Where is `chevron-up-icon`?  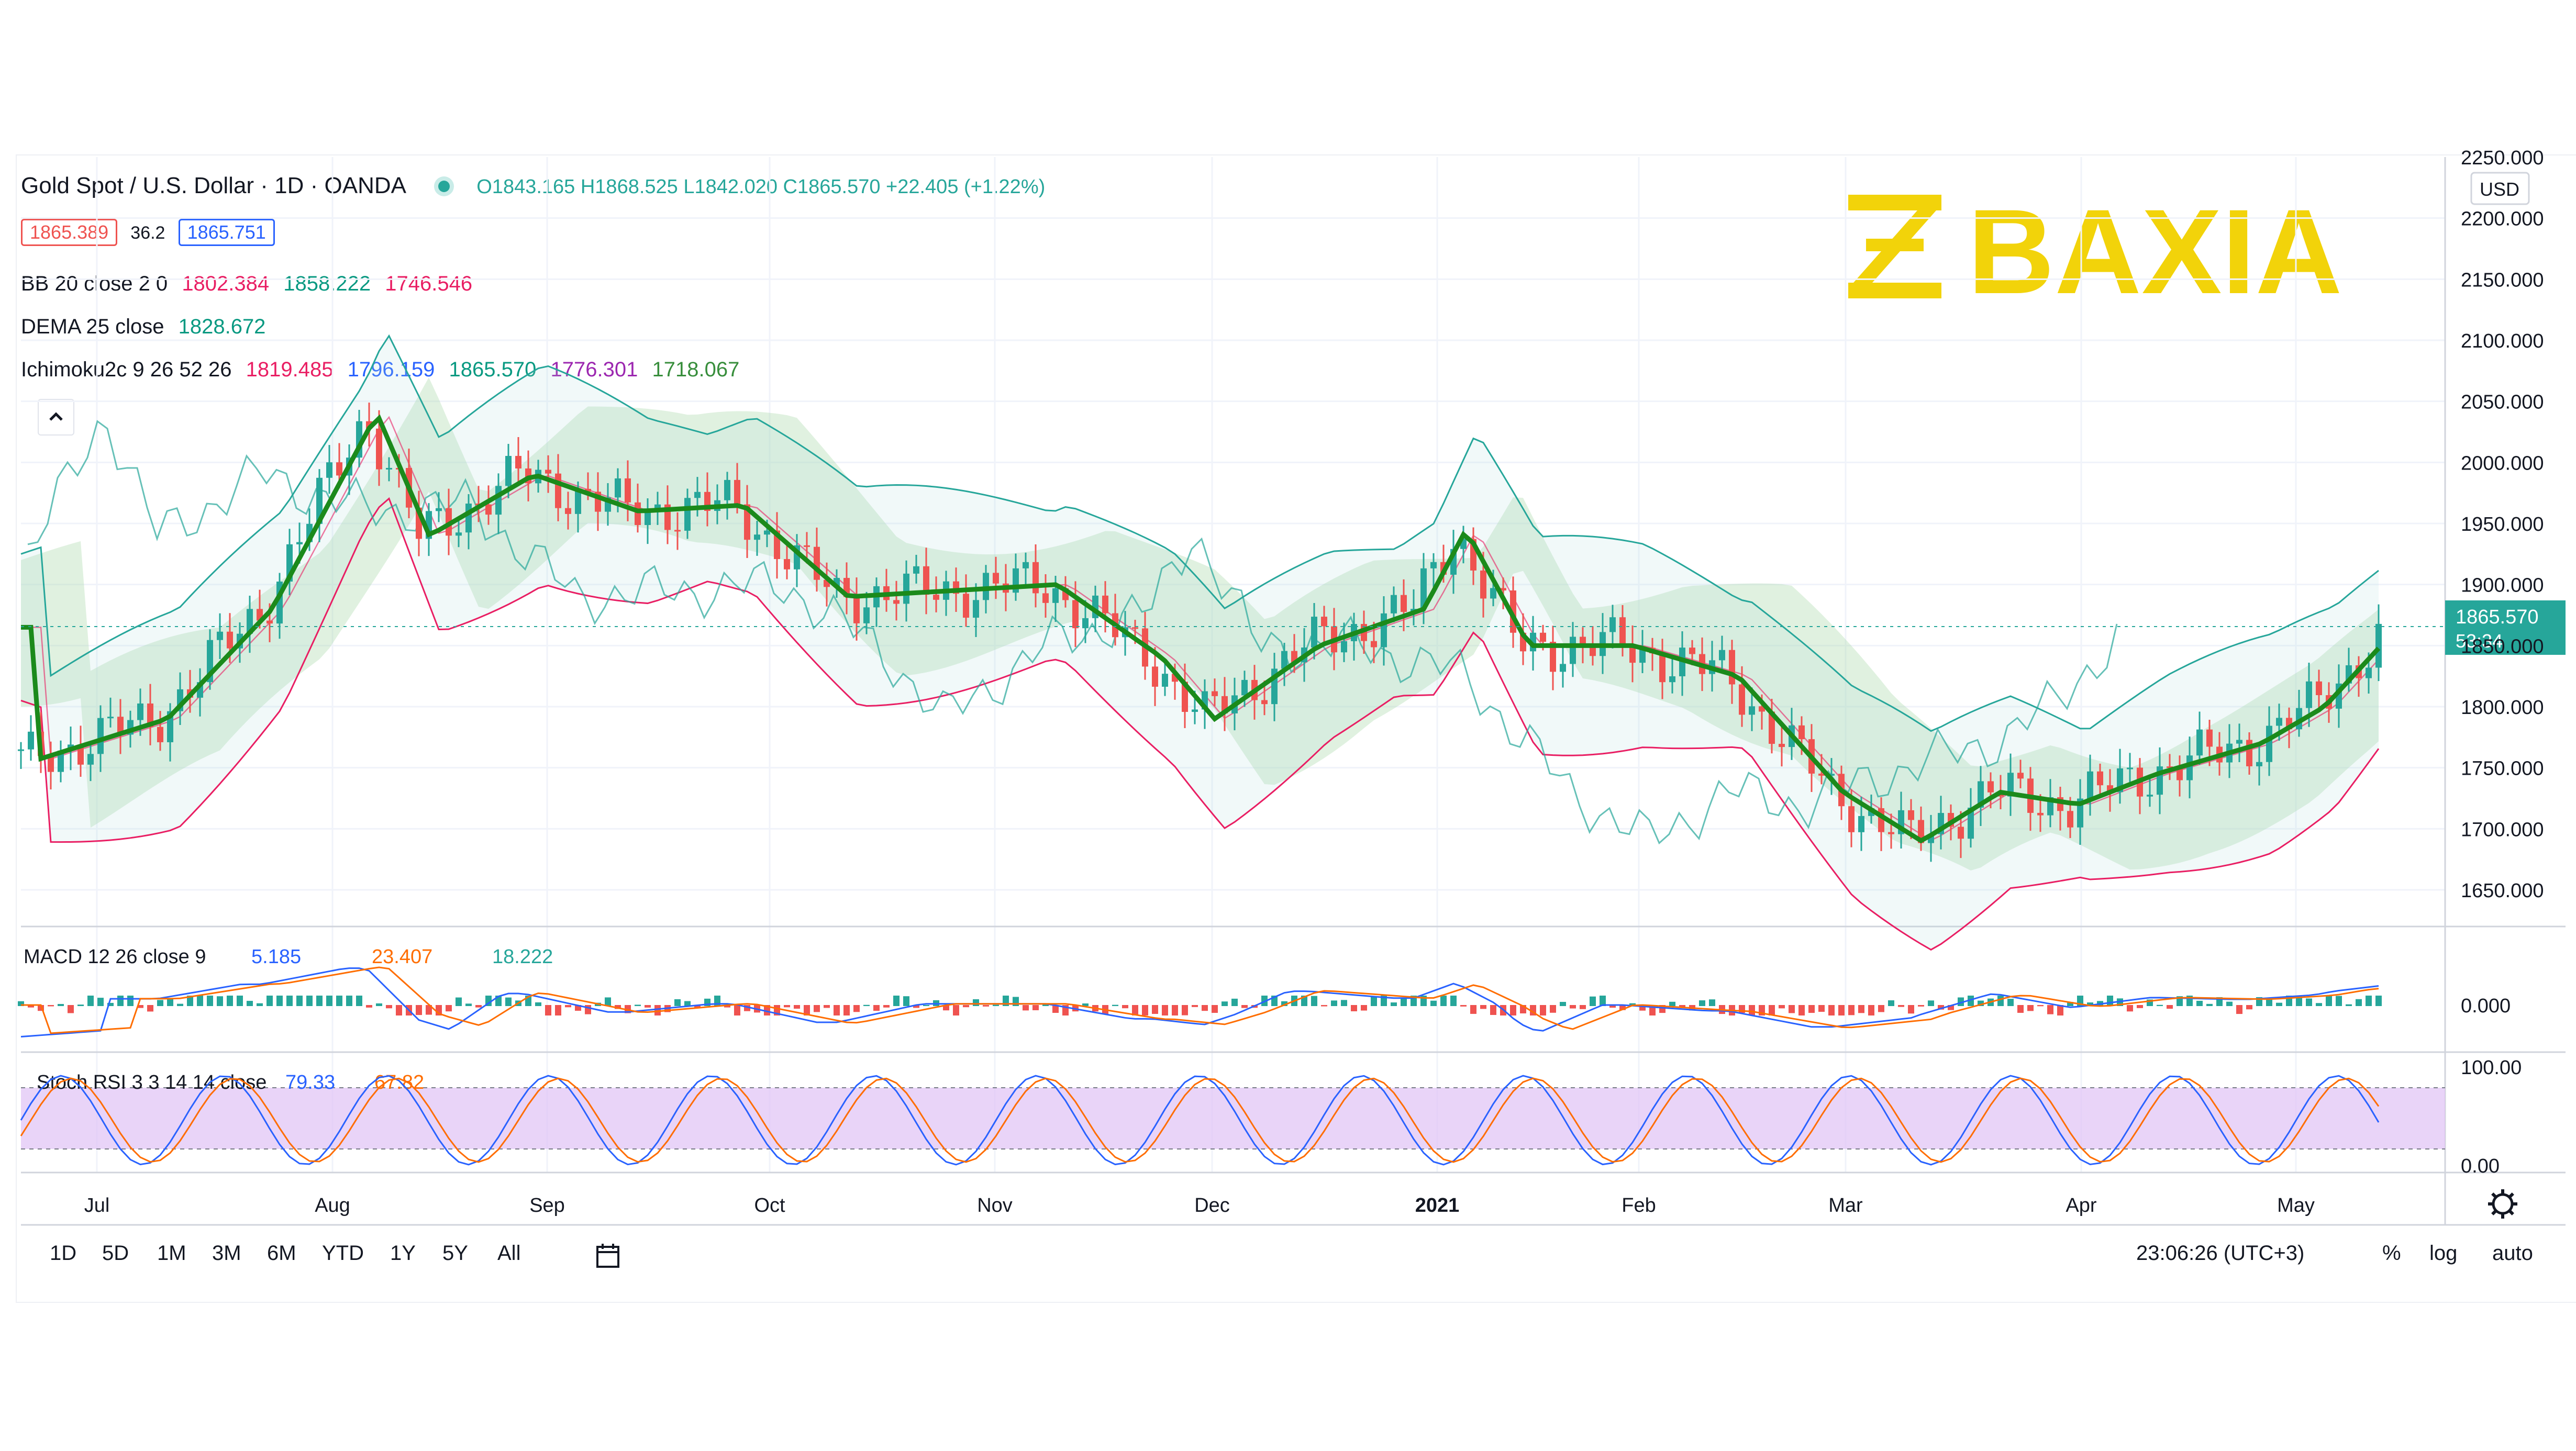
chevron-up-icon is located at coordinates (56, 417).